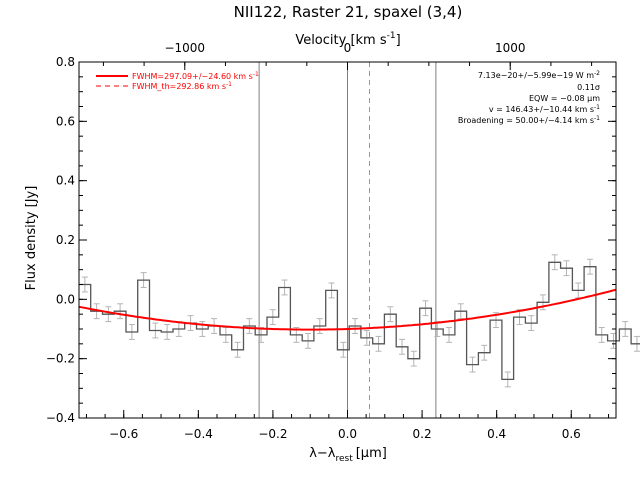 The width and height of the screenshot is (640, 480). I want to click on x-tick-label: 0.6, so click(571, 434).